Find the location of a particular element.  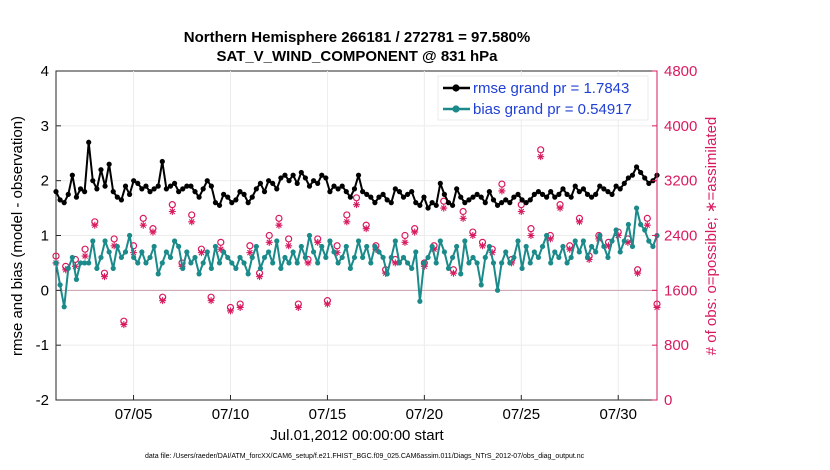

legend-rmse-label: rmse grand pr = 1.7843 is located at coordinates (551, 88).